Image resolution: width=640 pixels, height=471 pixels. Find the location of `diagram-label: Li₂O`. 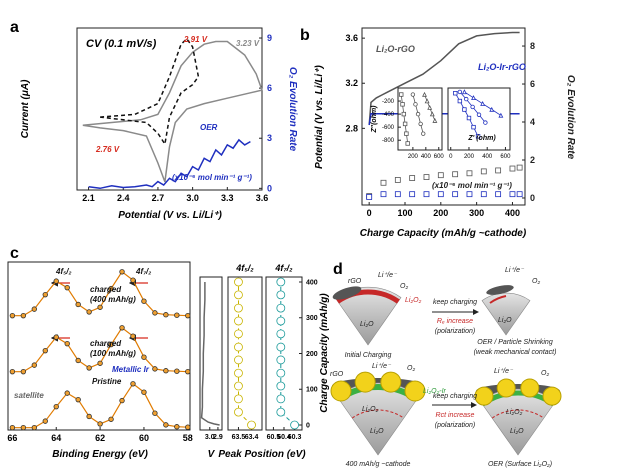

diagram-label: Li₂O is located at coordinates (377, 431).